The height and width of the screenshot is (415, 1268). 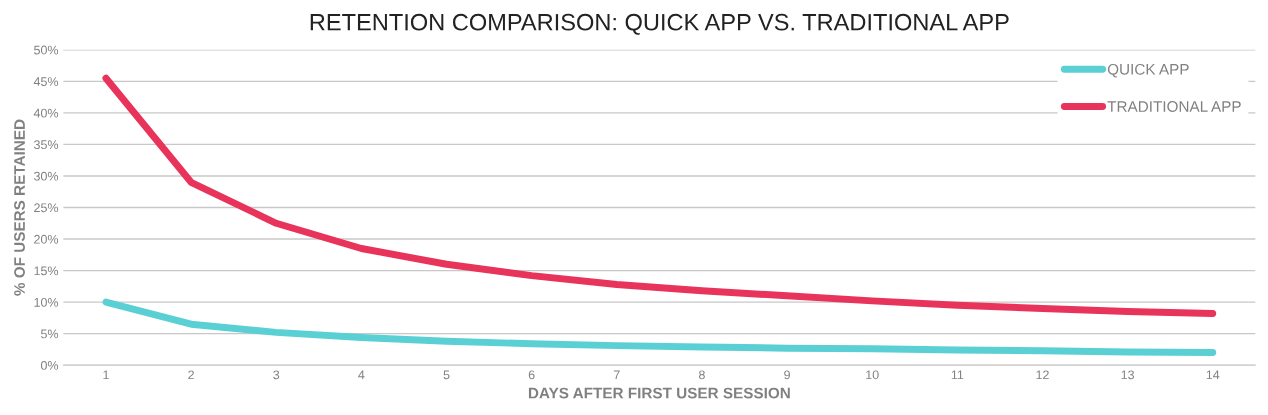 What do you see at coordinates (361, 375) in the screenshot?
I see `x-tick-label: 4` at bounding box center [361, 375].